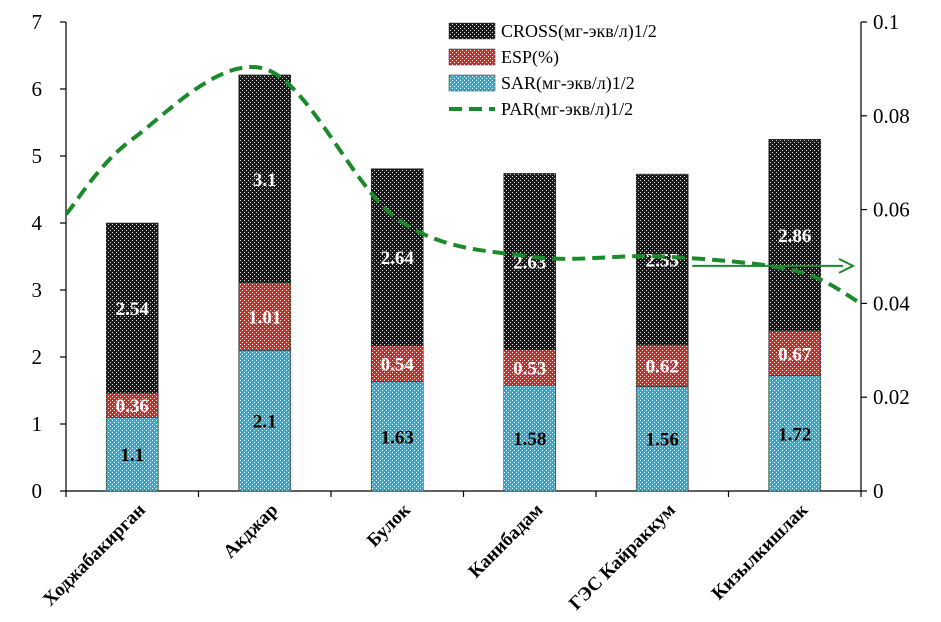 The image size is (941, 622). I want to click on y-right-tick-label: 0.02, so click(891, 397).